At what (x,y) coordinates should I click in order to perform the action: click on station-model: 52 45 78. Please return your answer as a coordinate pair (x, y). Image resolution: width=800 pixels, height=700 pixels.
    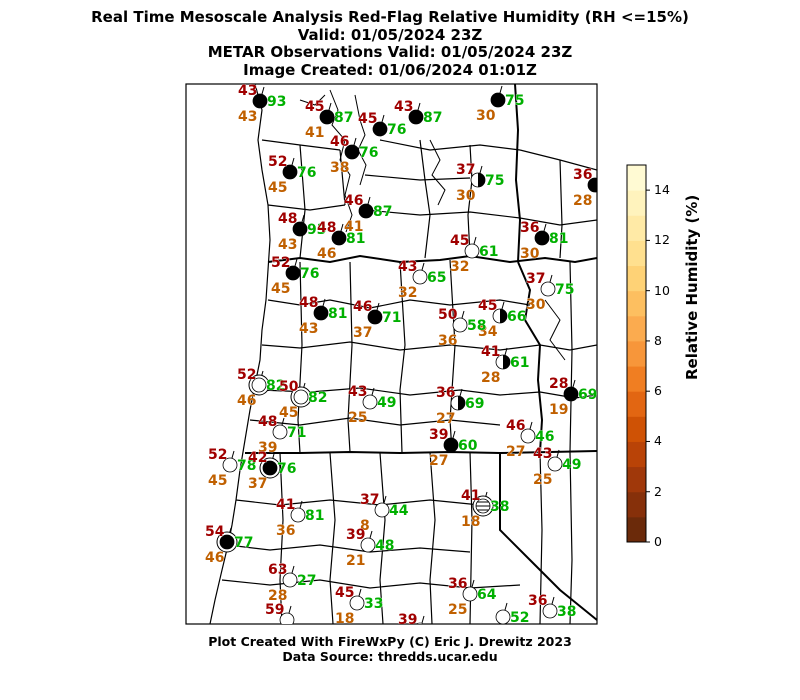
    Looking at the image, I should click on (232, 468).